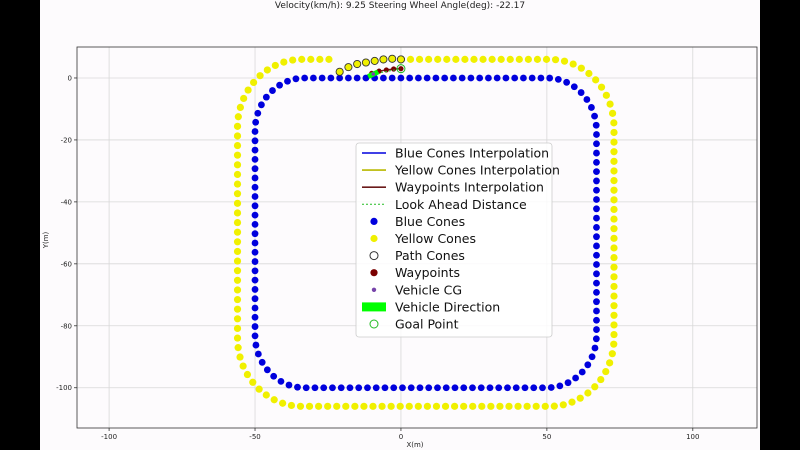 The width and height of the screenshot is (800, 450). I want to click on x-tick-label: -50, so click(254, 437).